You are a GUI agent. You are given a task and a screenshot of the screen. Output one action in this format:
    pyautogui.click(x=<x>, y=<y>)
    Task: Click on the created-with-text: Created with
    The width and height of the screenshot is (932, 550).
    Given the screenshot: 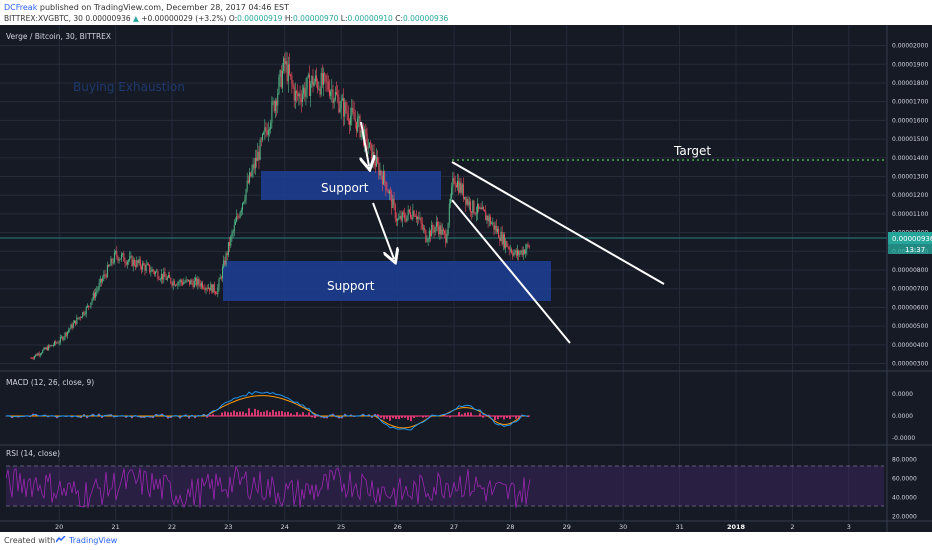 What is the action you would take?
    pyautogui.click(x=30, y=540)
    